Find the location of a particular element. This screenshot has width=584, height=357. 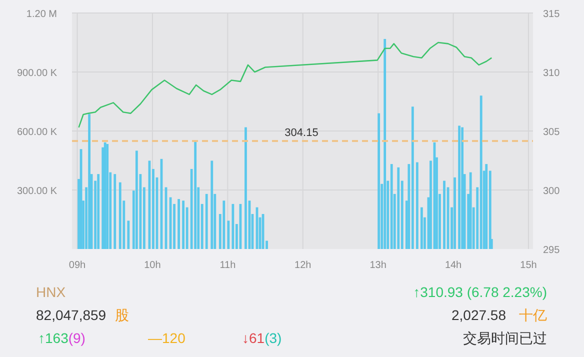

y2-tick-label: 315 is located at coordinates (551, 14).